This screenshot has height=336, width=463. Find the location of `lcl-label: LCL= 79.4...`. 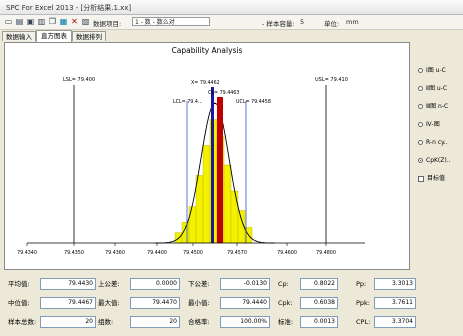

lcl-label: LCL= 79.4... is located at coordinates (188, 102).